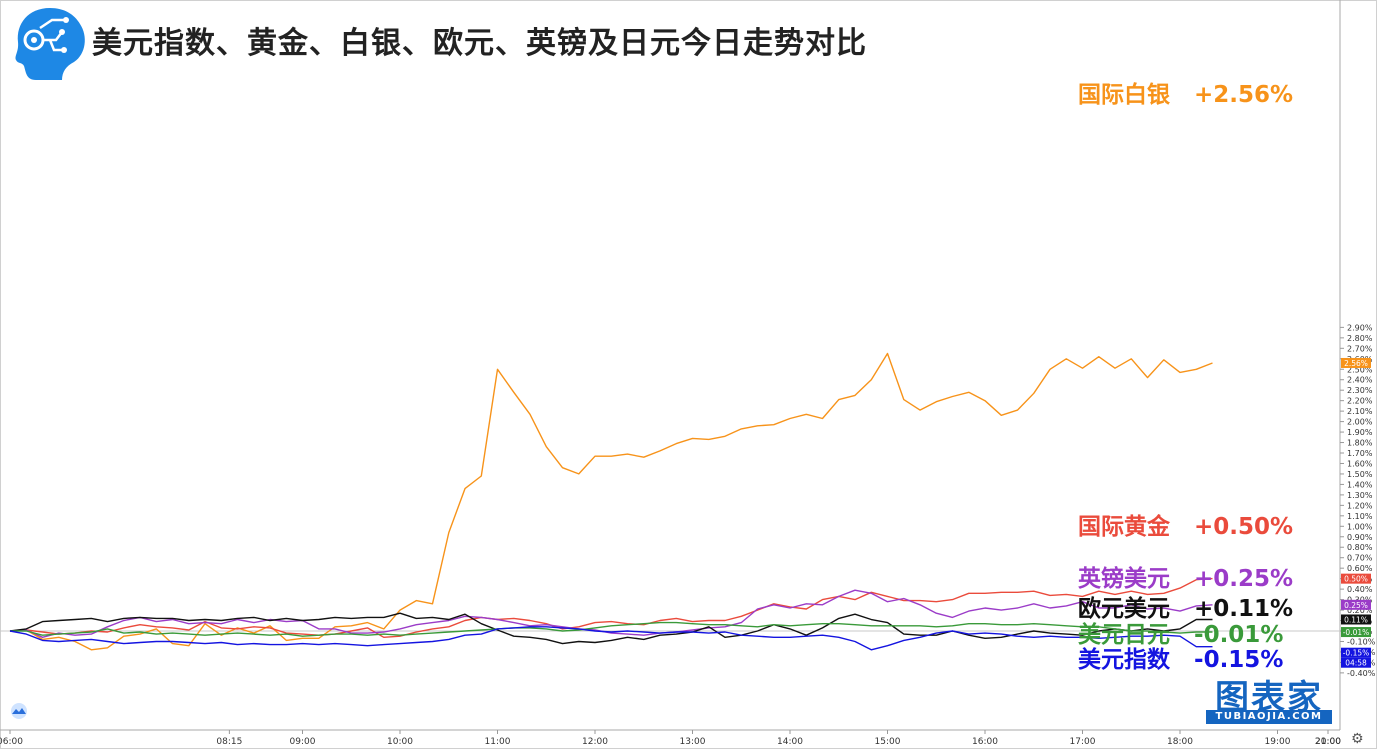 The width and height of the screenshot is (1378, 750). What do you see at coordinates (1360, 443) in the screenshot?
I see `y-tick-label: 1.80%` at bounding box center [1360, 443].